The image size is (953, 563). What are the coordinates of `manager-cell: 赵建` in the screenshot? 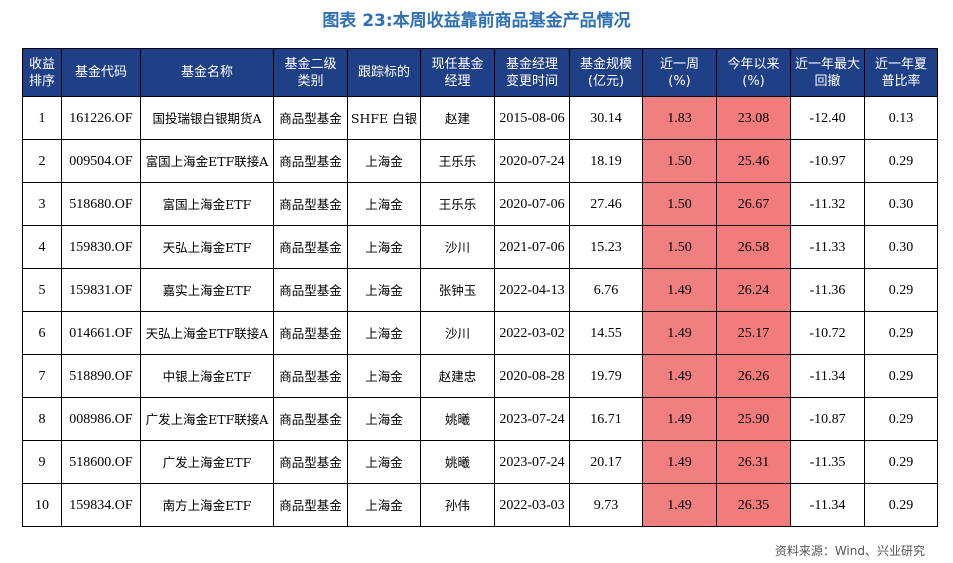 It's located at (457, 118).